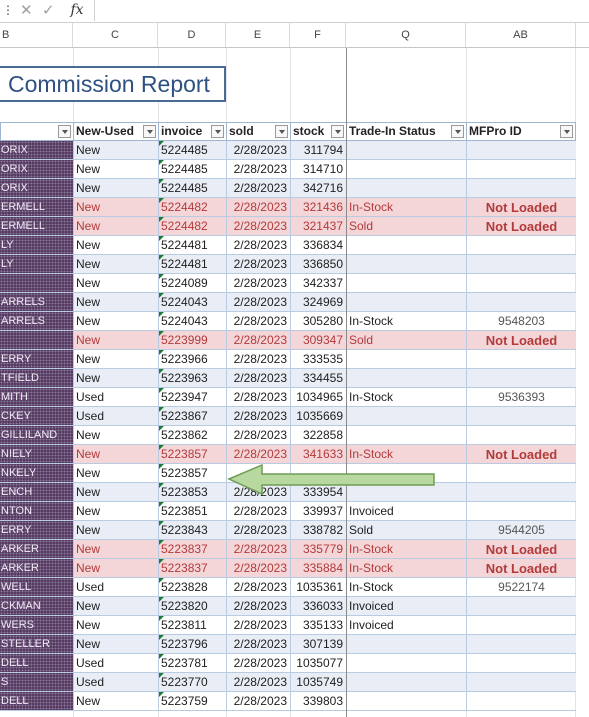 The height and width of the screenshot is (717, 589). Describe the element at coordinates (341, 10) in the screenshot. I see `formula-input` at that location.